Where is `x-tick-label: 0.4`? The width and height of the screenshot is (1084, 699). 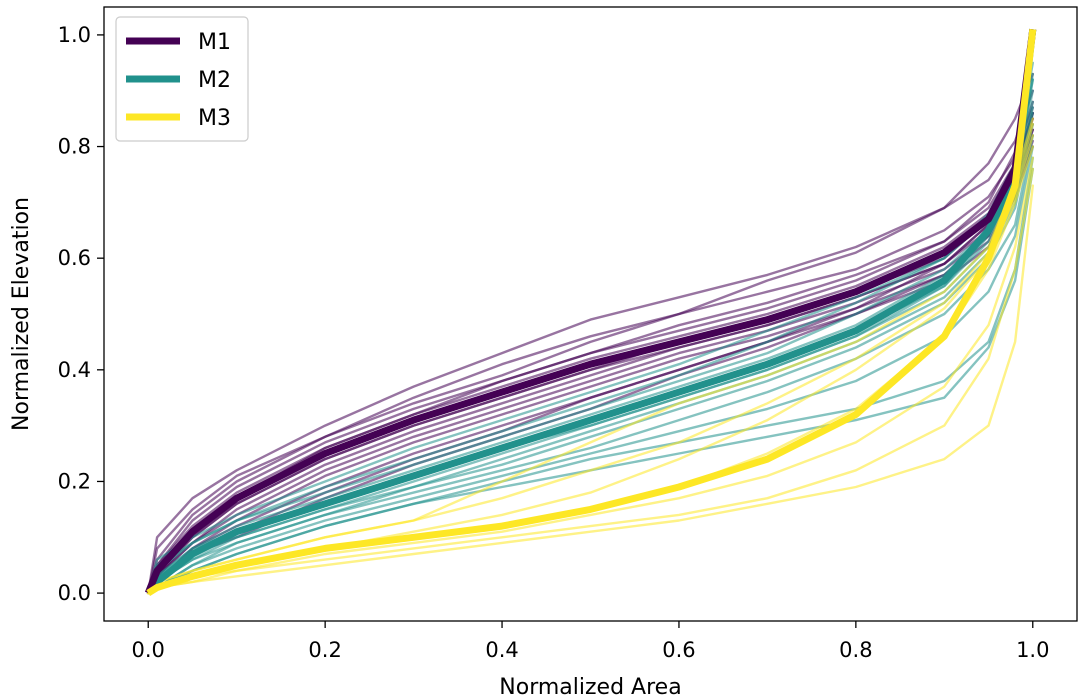 x-tick-label: 0.4 is located at coordinates (501, 650).